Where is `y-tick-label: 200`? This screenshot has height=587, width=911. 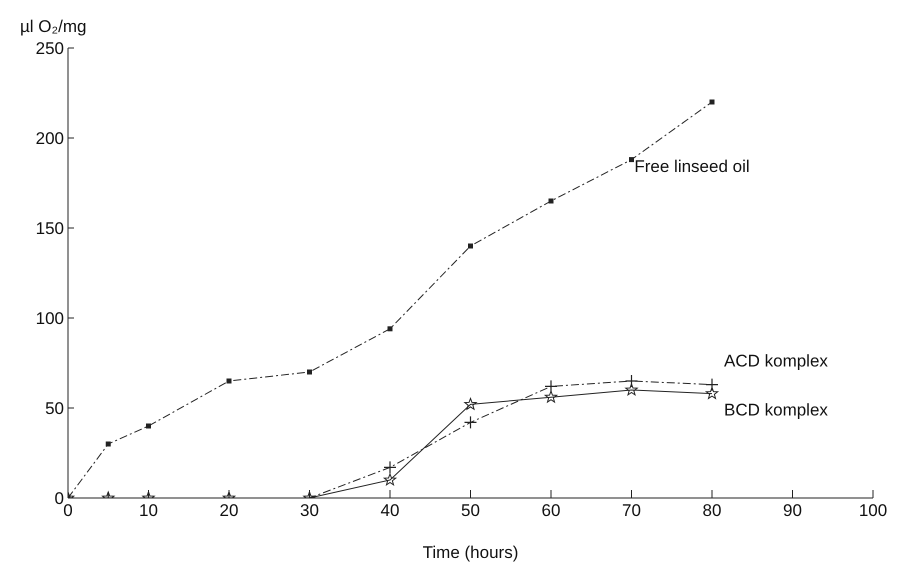
y-tick-label: 200 is located at coordinates (50, 138).